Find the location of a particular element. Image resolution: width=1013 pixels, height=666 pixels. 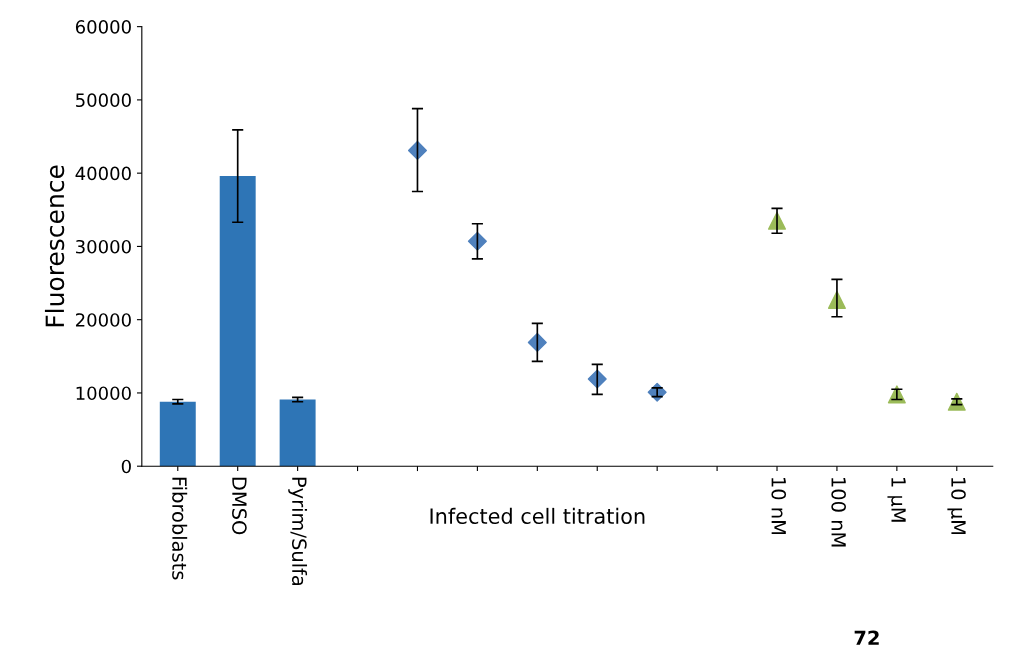

x-tick-label: 10 nM is located at coordinates (779, 506).